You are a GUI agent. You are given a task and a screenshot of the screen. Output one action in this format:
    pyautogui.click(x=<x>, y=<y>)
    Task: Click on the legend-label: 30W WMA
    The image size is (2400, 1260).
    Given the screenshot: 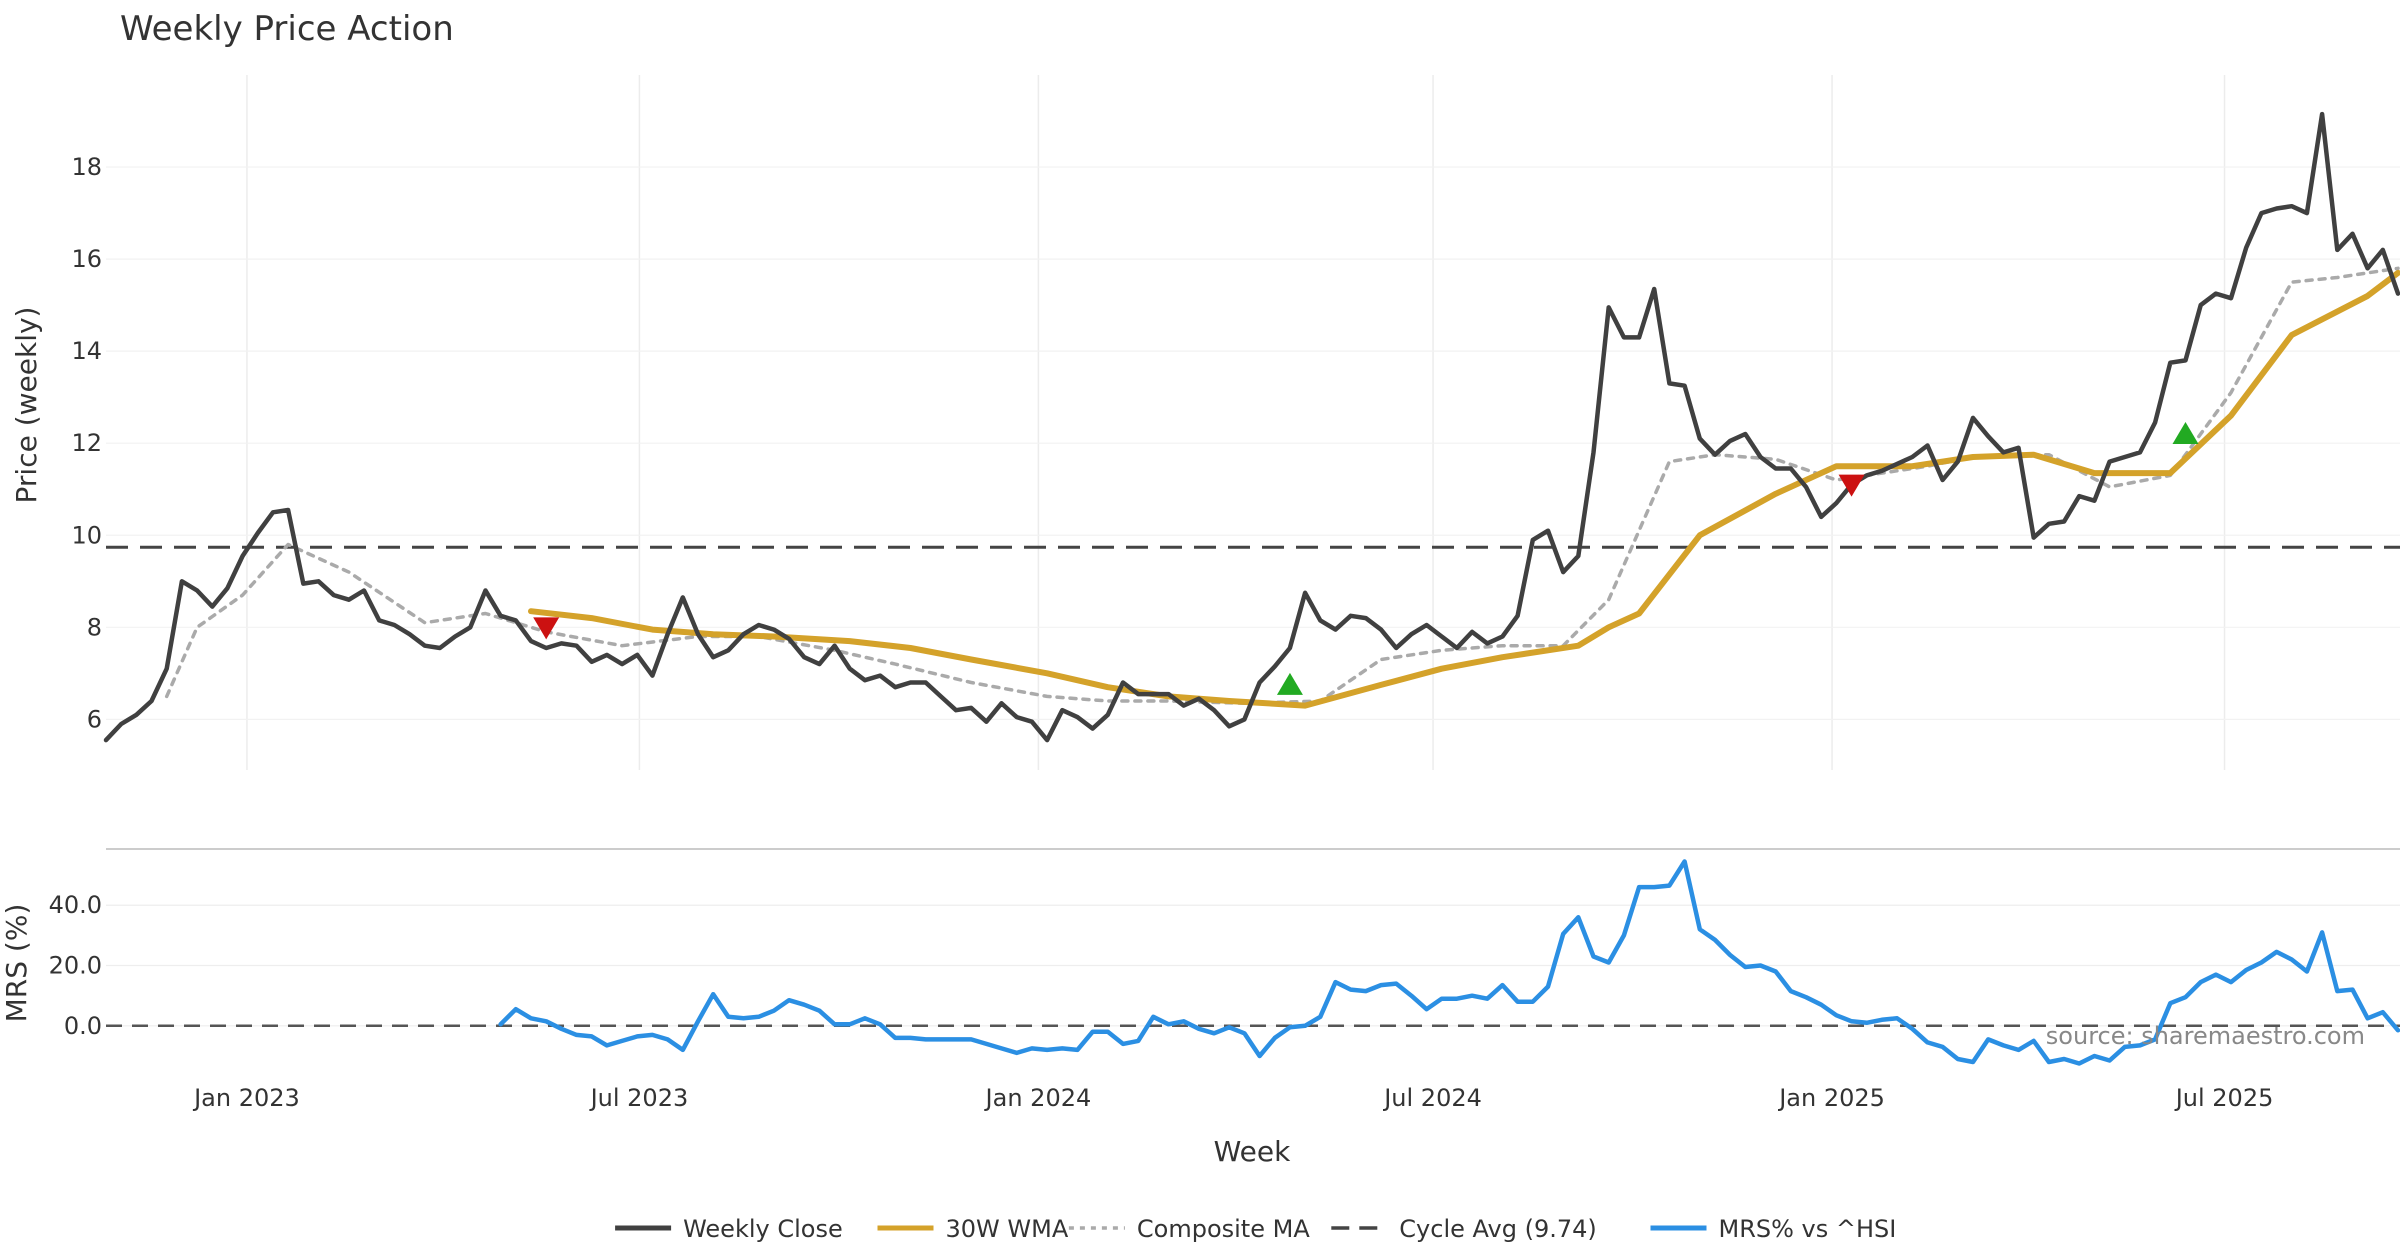 What is the action you would take?
    pyautogui.click(x=1007, y=1229)
    